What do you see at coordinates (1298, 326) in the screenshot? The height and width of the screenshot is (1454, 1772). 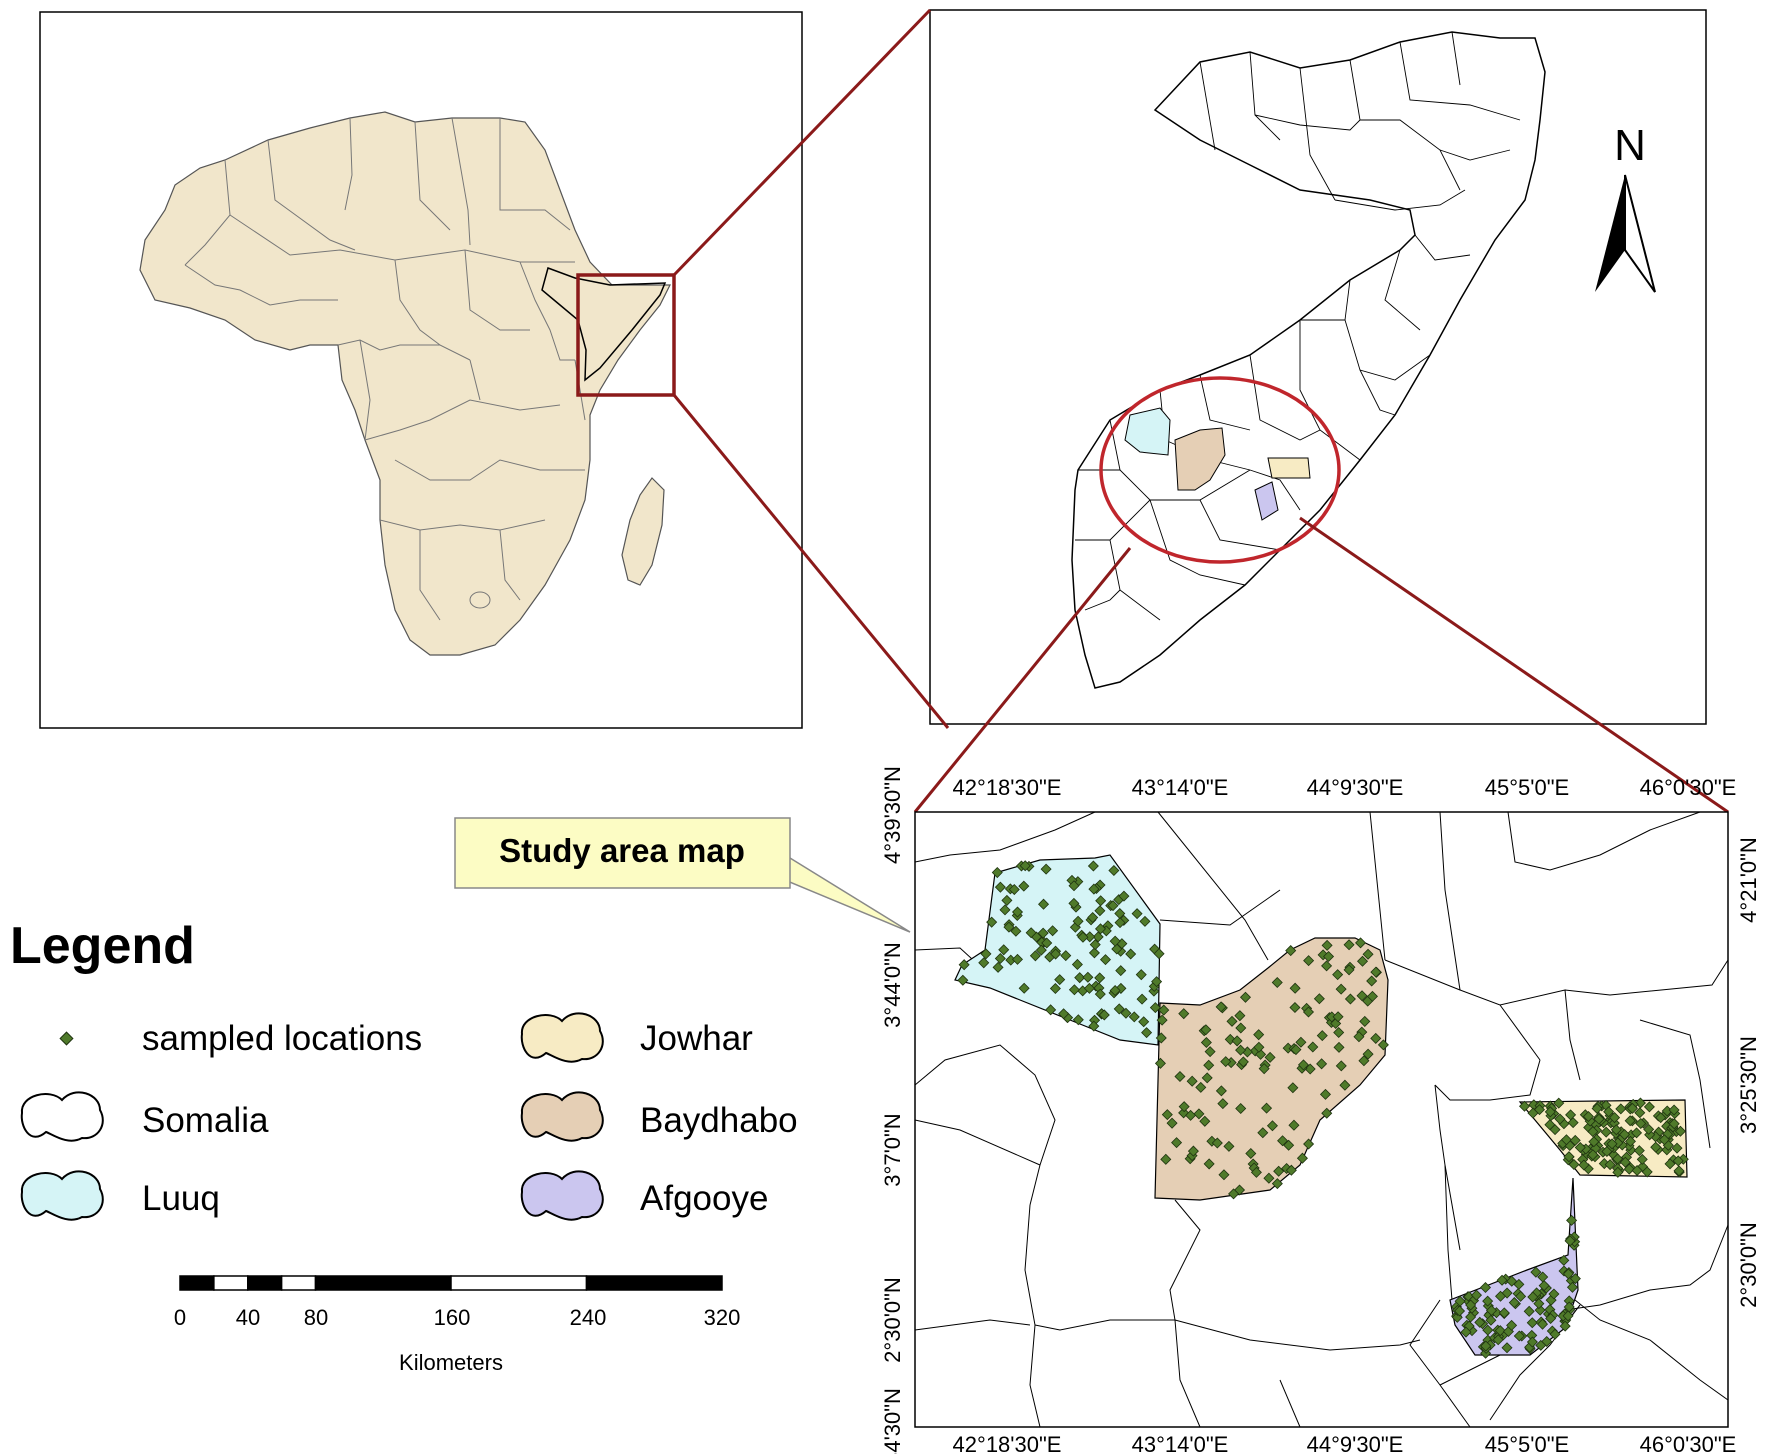 I see `somalia-district-borders` at bounding box center [1298, 326].